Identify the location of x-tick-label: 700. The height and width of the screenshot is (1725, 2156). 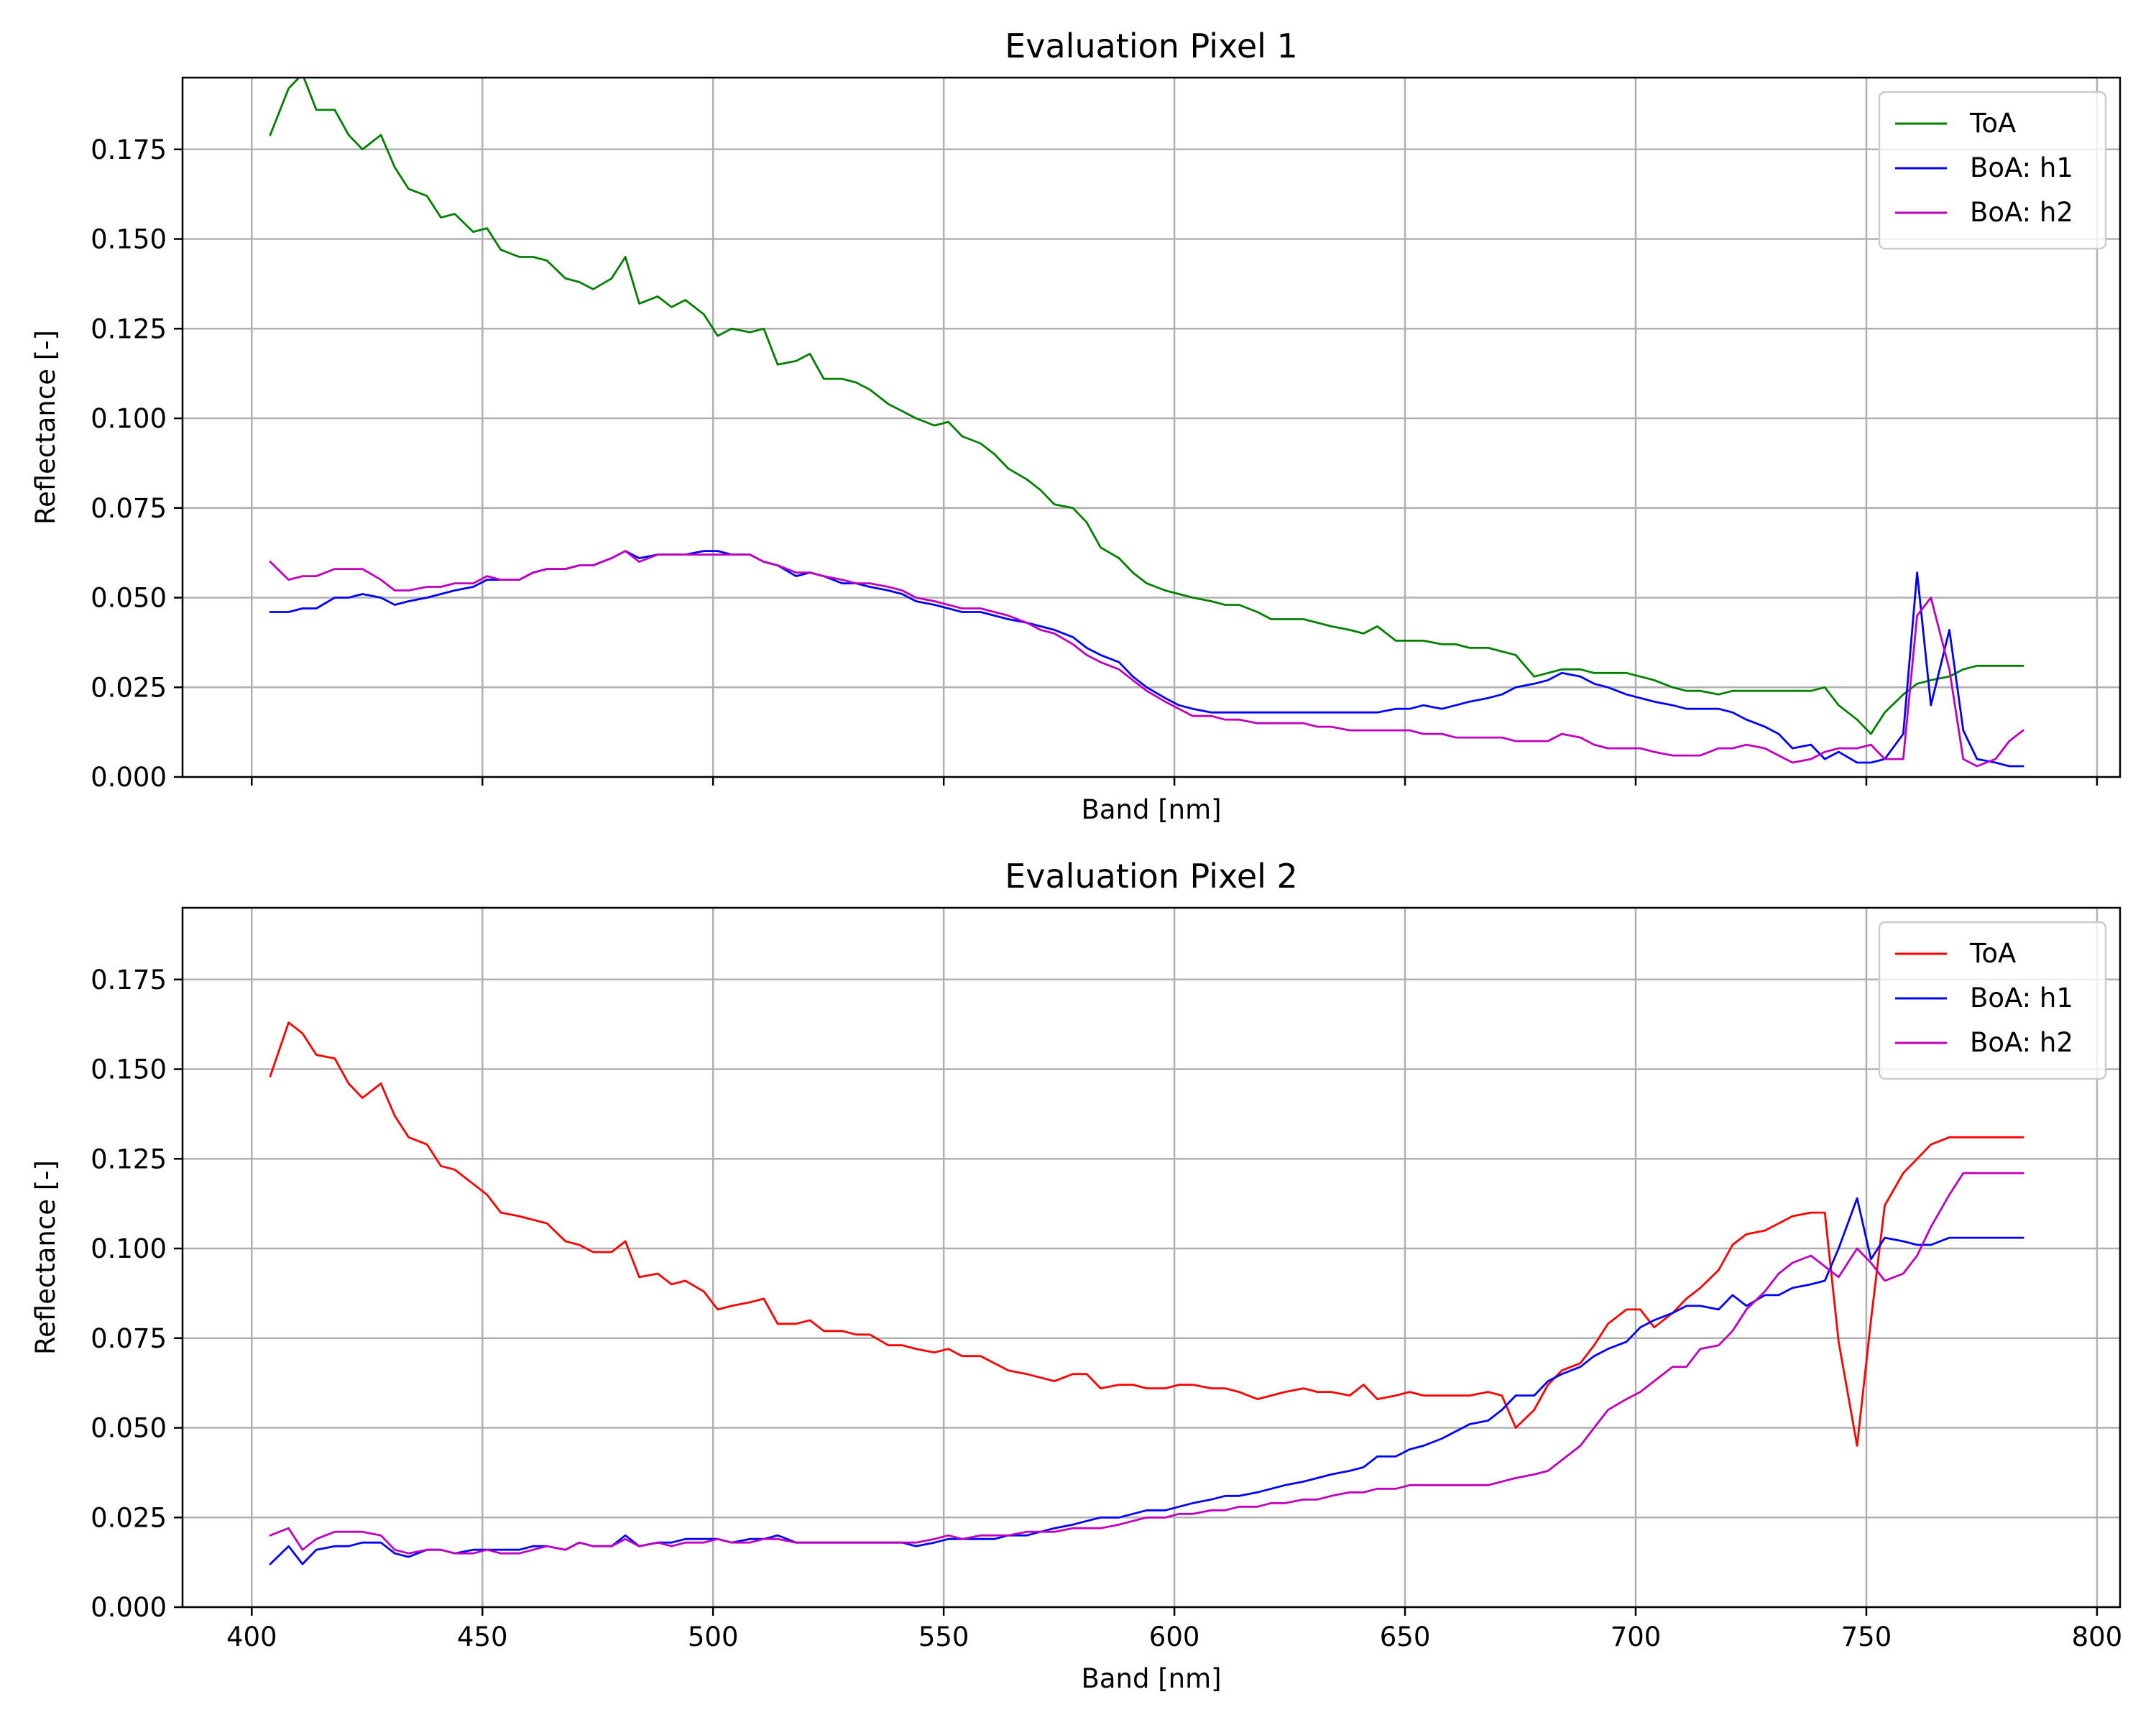
(1637, 1637).